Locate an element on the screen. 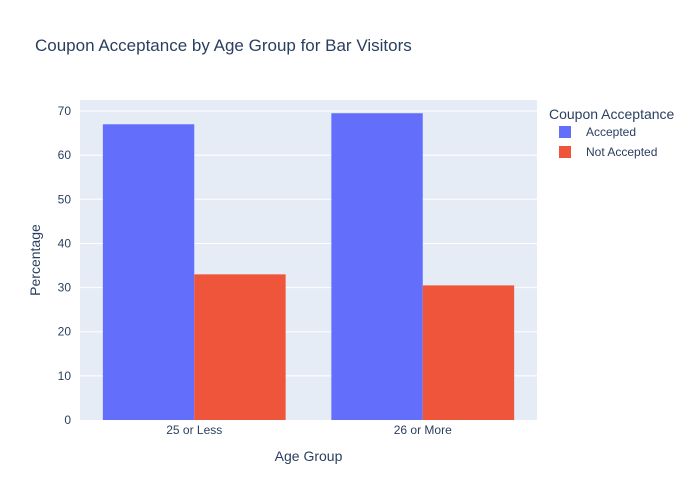  x-tick-label: 25 or Less is located at coordinates (194, 430).